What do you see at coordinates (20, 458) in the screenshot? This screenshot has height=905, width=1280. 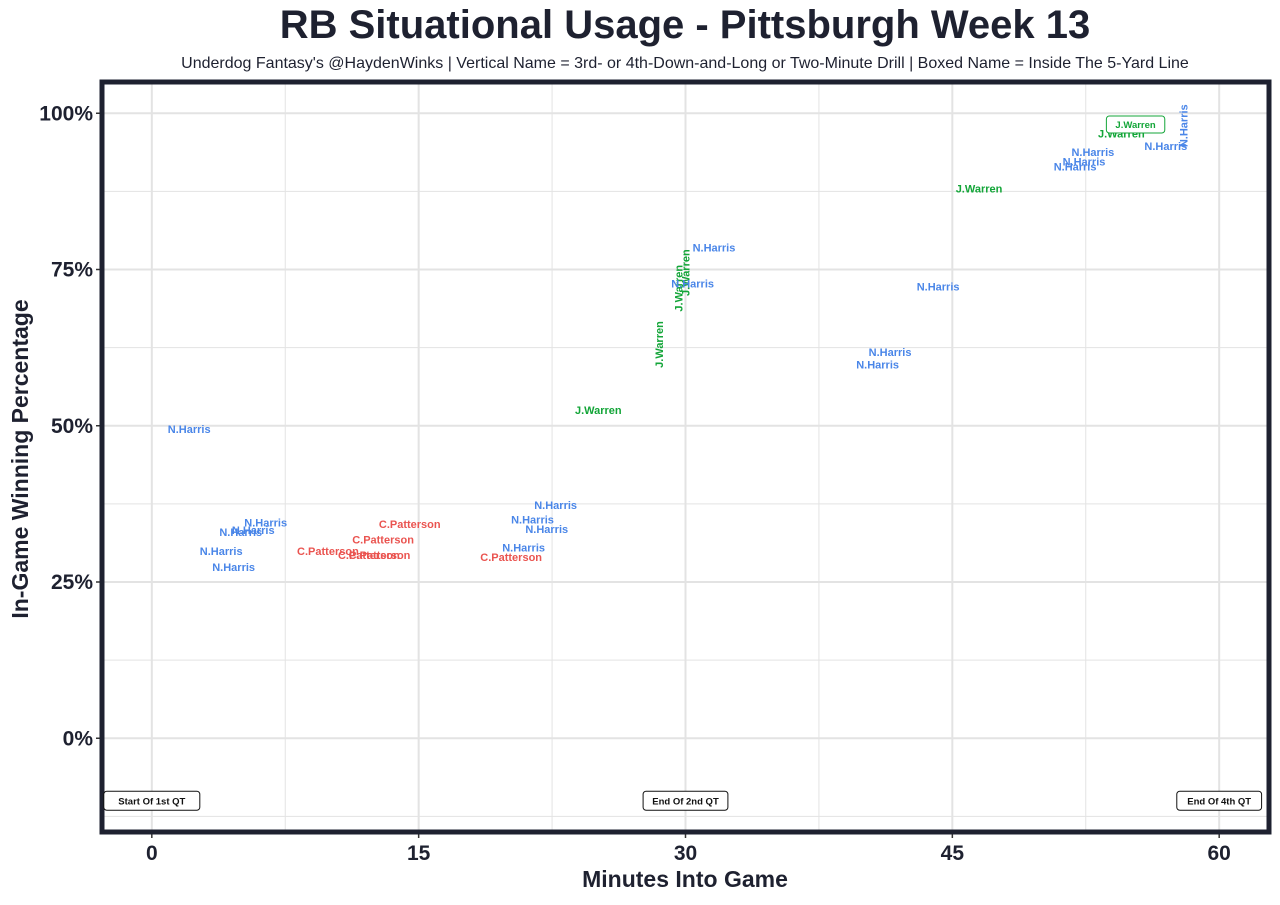 I see `y-axis-label: In-Game Winning Percentage` at bounding box center [20, 458].